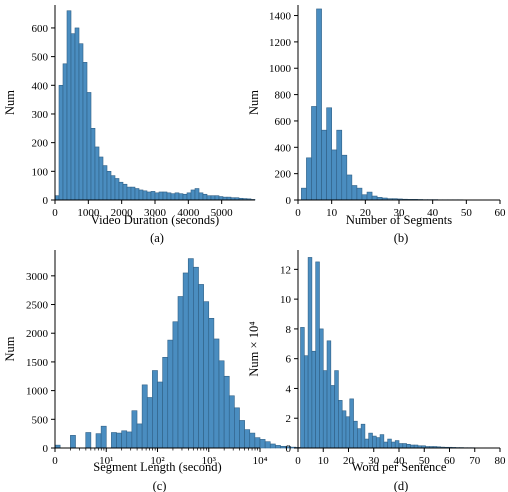 This screenshot has height=492, width=508. Describe the element at coordinates (475, 461) in the screenshot. I see `x-tick-label: 70` at that location.